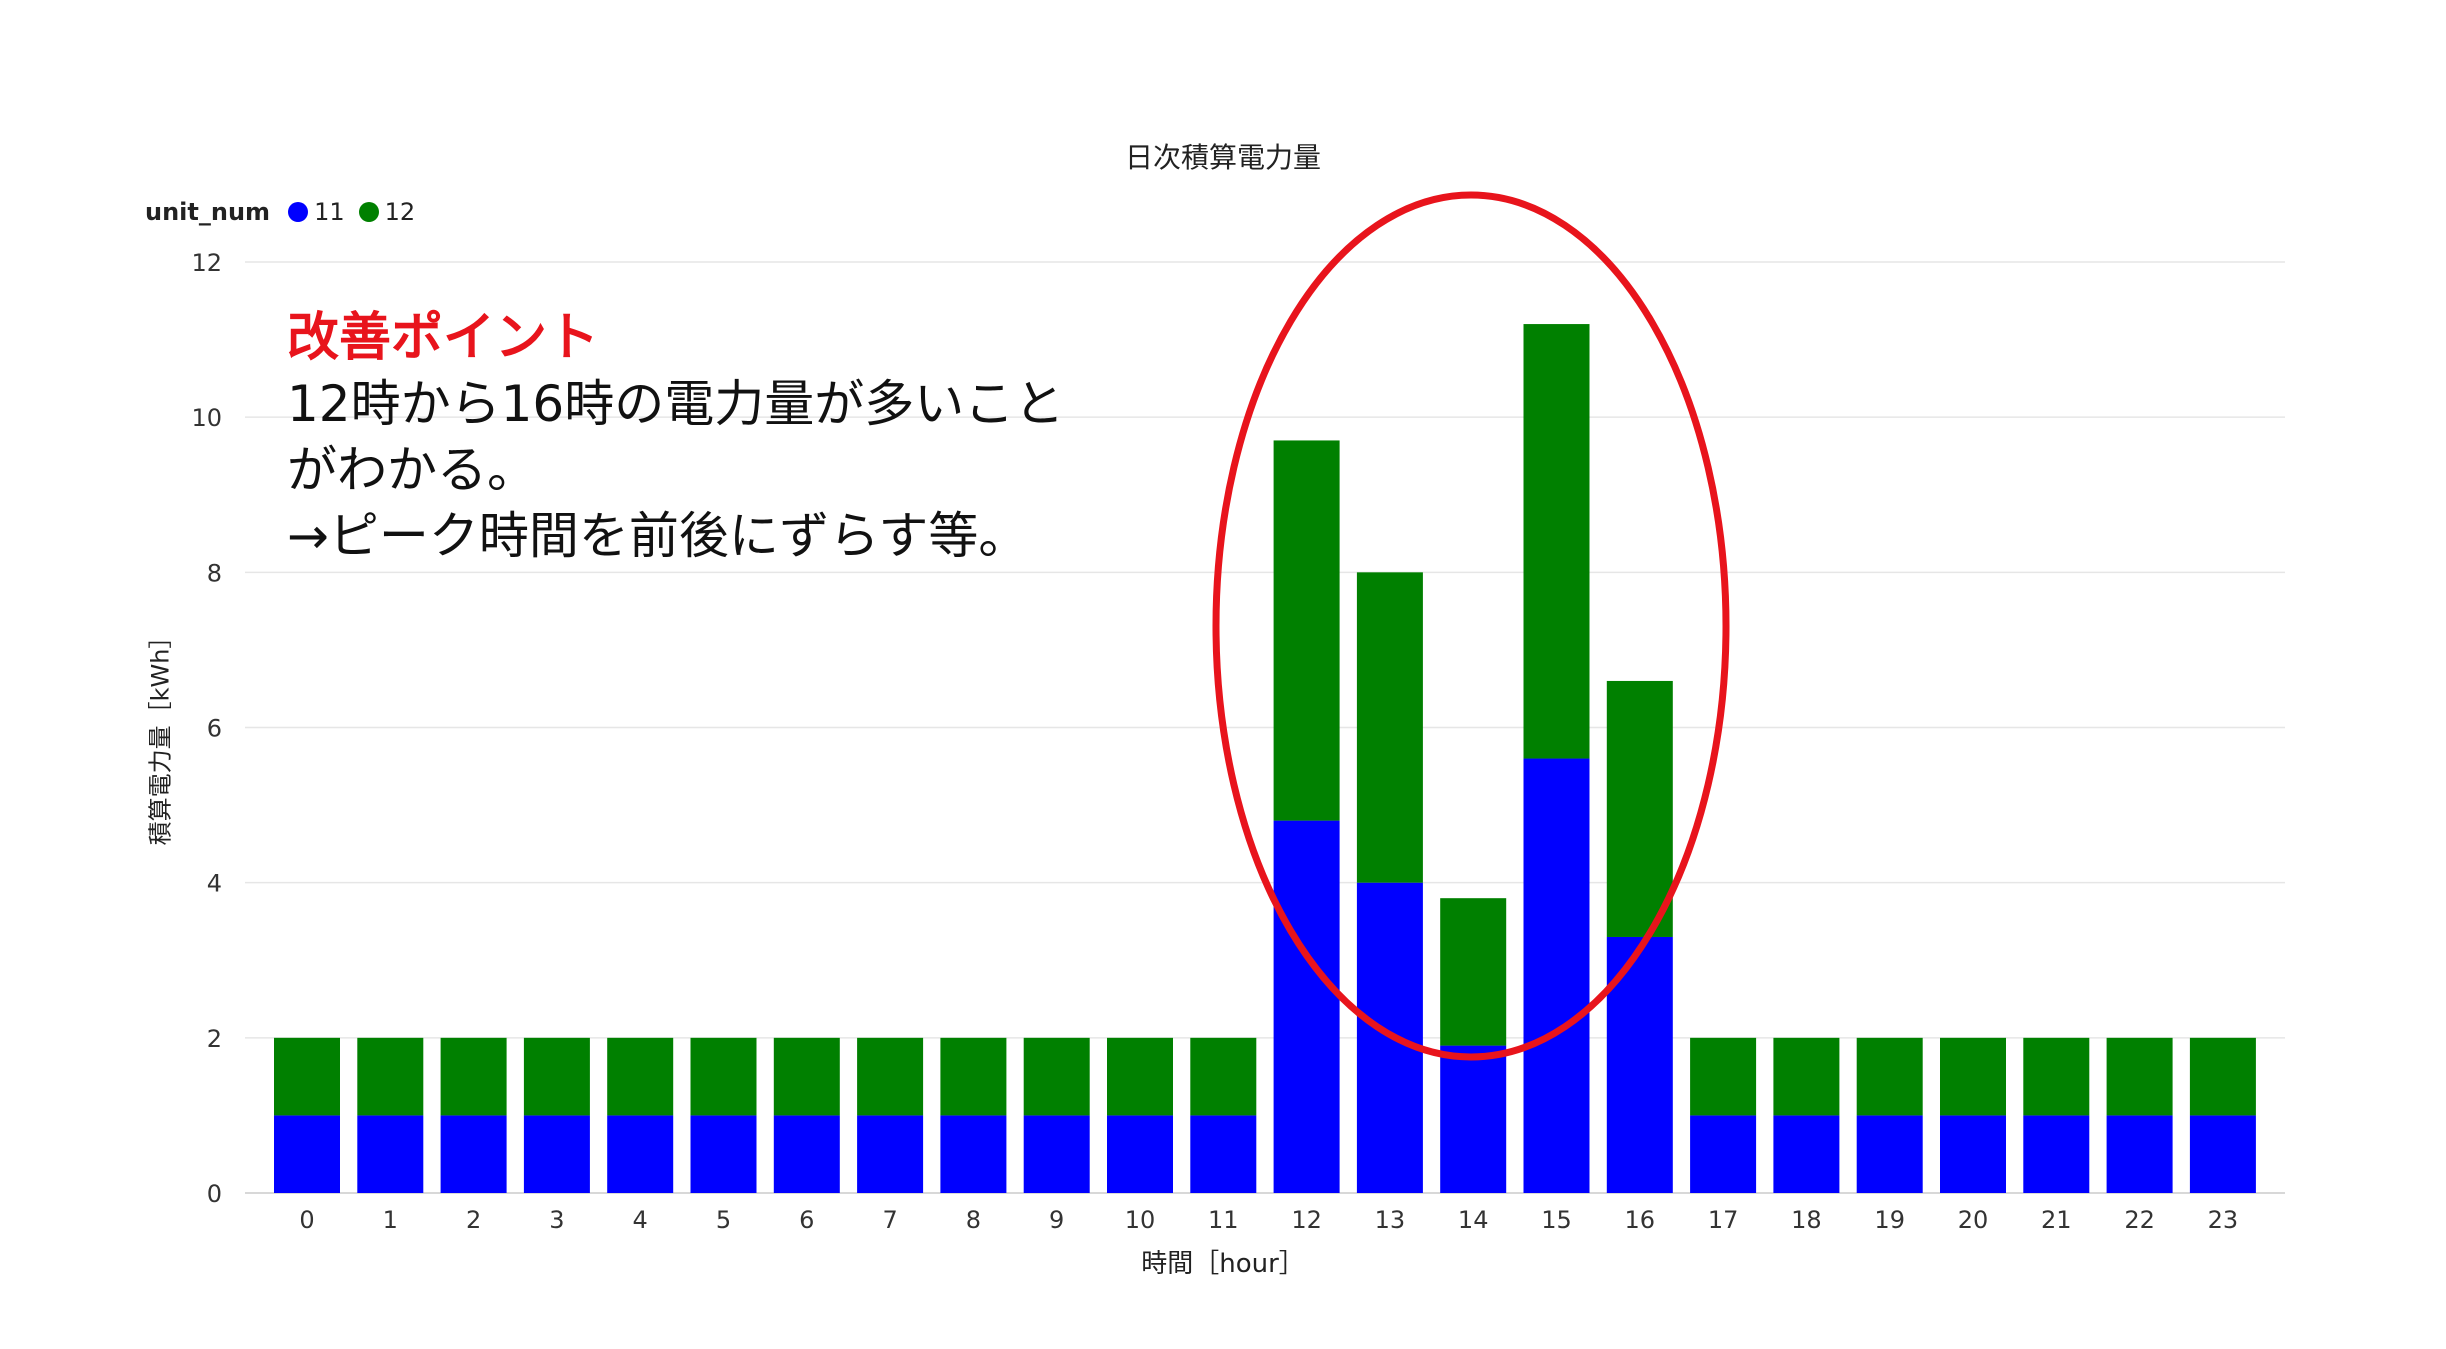 Image resolution: width=2446 pixels, height=1349 pixels. Describe the element at coordinates (1723, 1220) in the screenshot. I see `x-tick-label: 17` at that location.